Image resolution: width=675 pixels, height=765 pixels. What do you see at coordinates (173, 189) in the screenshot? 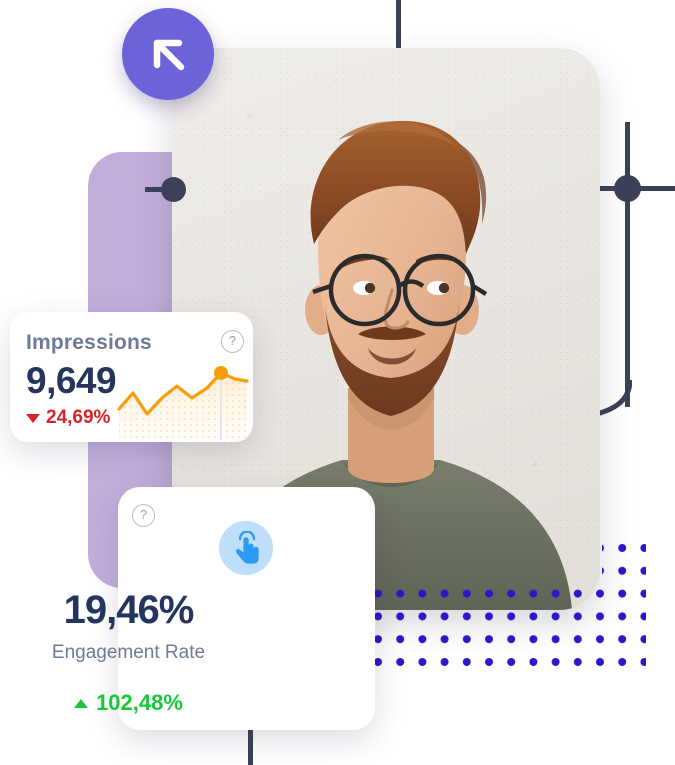
I see `decoration-dot-left` at bounding box center [173, 189].